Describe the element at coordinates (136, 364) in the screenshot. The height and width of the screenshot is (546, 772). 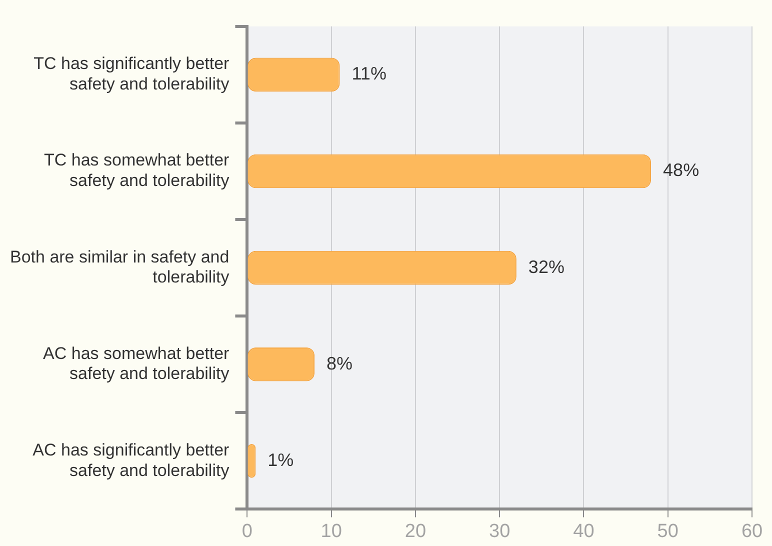
I see `y-tick-label: AC has somewhat better safety and tolerability` at that location.